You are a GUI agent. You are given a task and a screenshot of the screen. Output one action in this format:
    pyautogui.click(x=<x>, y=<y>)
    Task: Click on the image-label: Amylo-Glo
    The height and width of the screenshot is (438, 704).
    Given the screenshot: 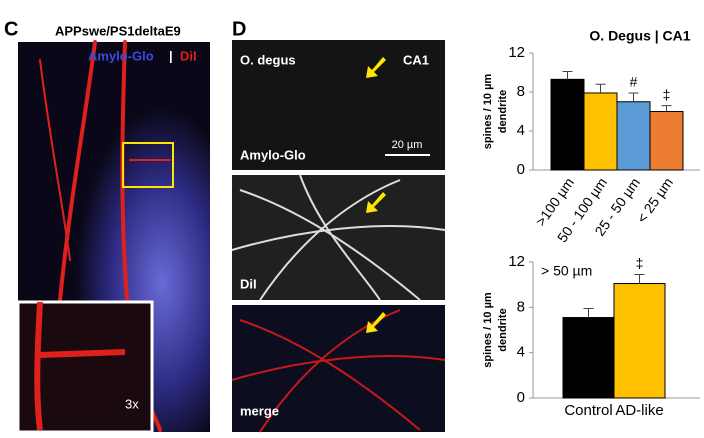 What is the action you would take?
    pyautogui.click(x=273, y=154)
    